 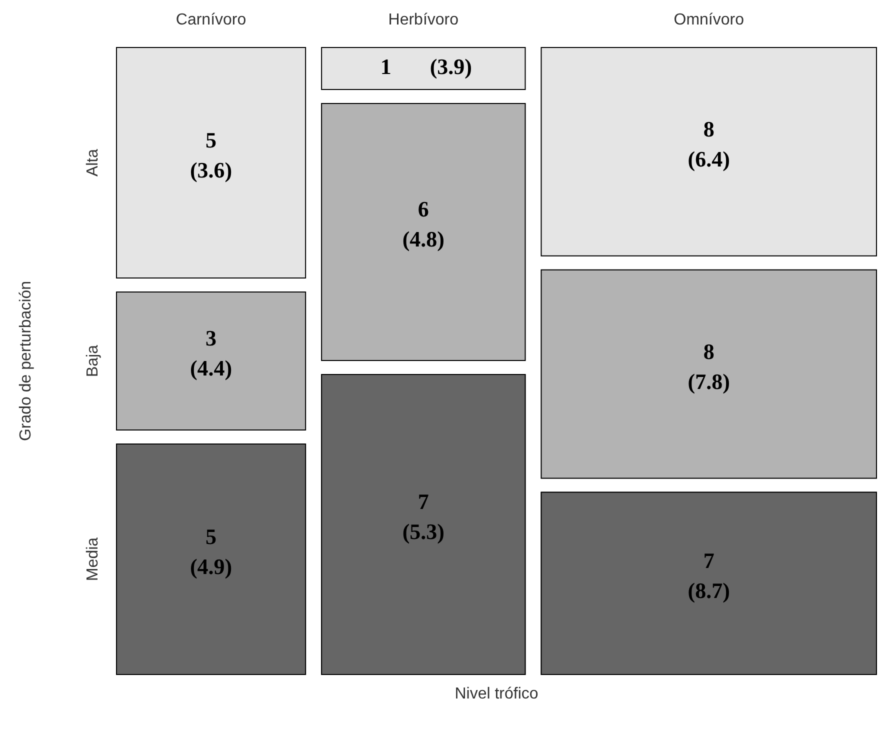 I want to click on text: (3.9), so click(x=451, y=67).